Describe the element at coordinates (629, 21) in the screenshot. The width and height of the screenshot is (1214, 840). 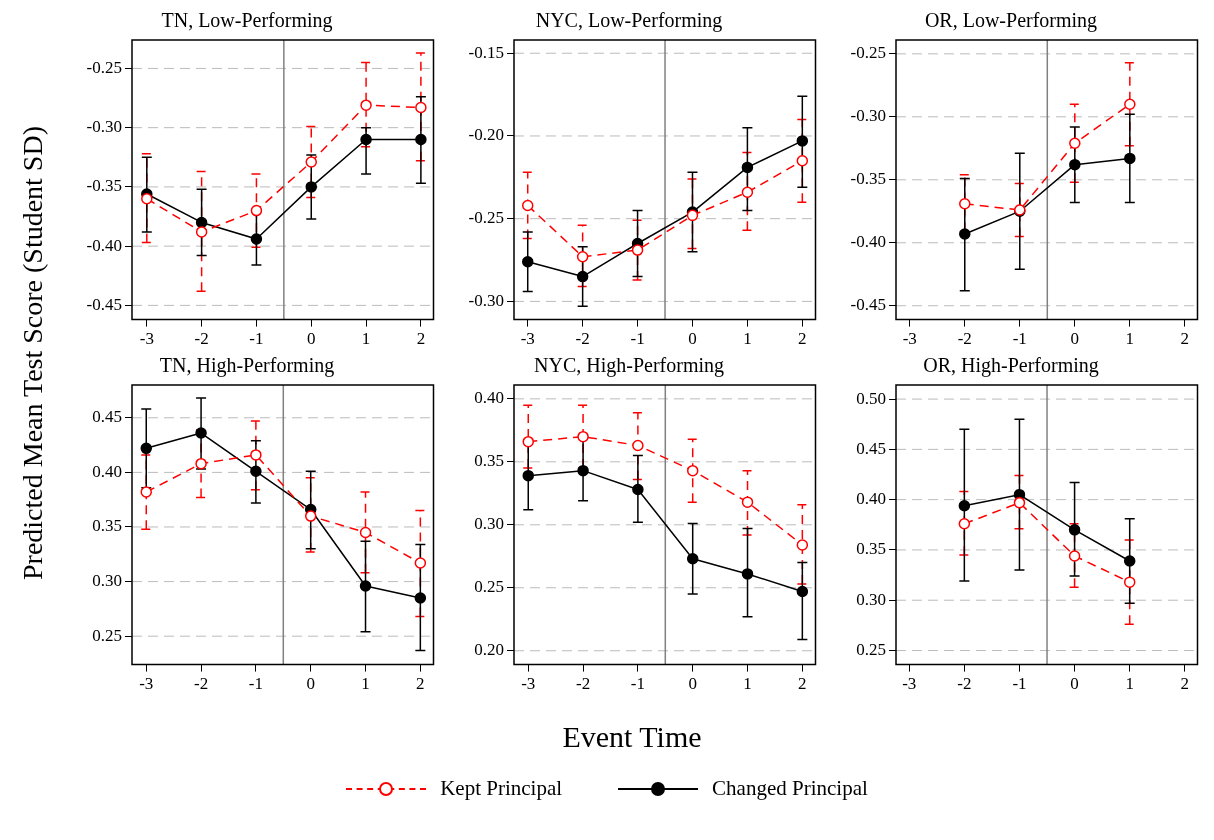
I see `chart-title: NYC, Low-Performing` at that location.